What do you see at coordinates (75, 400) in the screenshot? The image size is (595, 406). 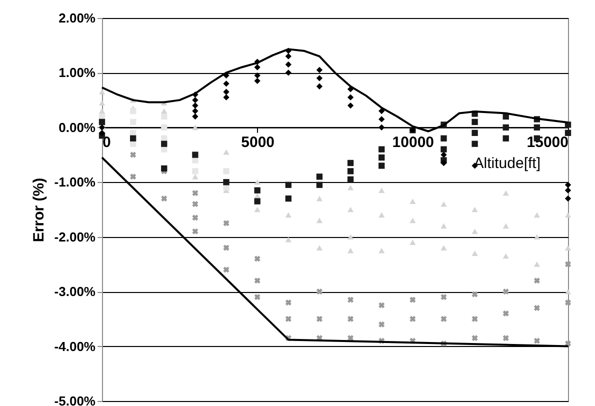 I see `y-tick-label: -5.00%` at bounding box center [75, 400].